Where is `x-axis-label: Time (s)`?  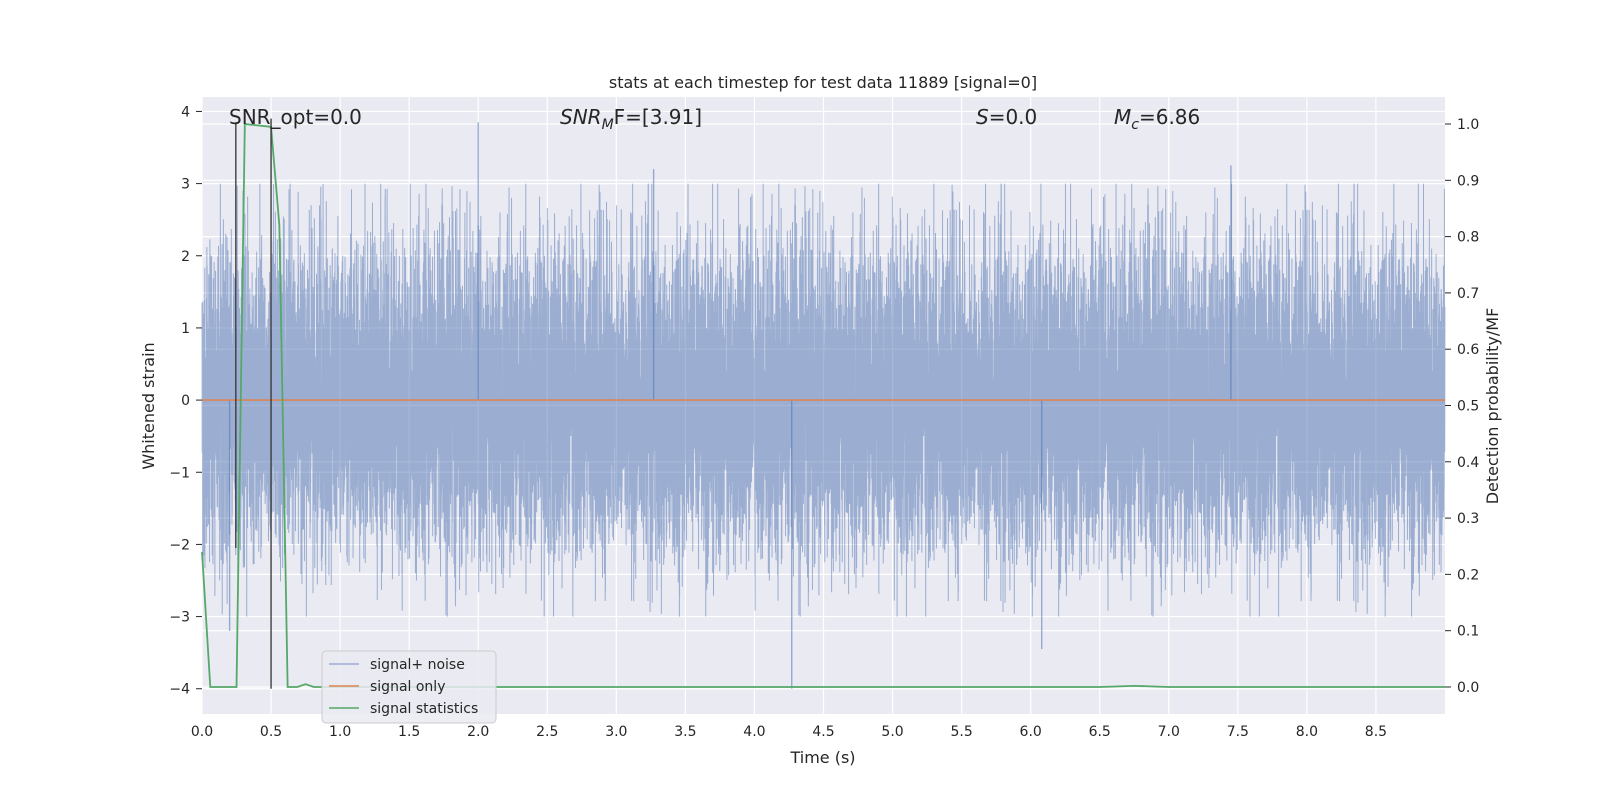
x-axis-label: Time (s) is located at coordinates (822, 757).